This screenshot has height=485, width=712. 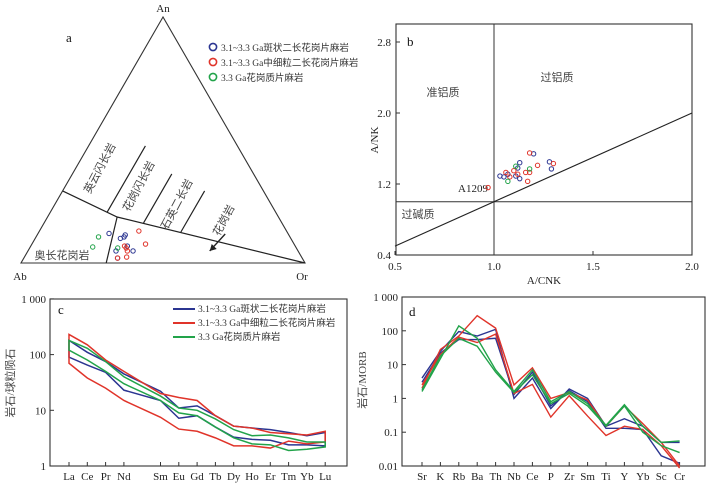 What do you see at coordinates (557, 77) in the screenshot?
I see `field-label-peraluminous: 过铝质` at bounding box center [557, 77].